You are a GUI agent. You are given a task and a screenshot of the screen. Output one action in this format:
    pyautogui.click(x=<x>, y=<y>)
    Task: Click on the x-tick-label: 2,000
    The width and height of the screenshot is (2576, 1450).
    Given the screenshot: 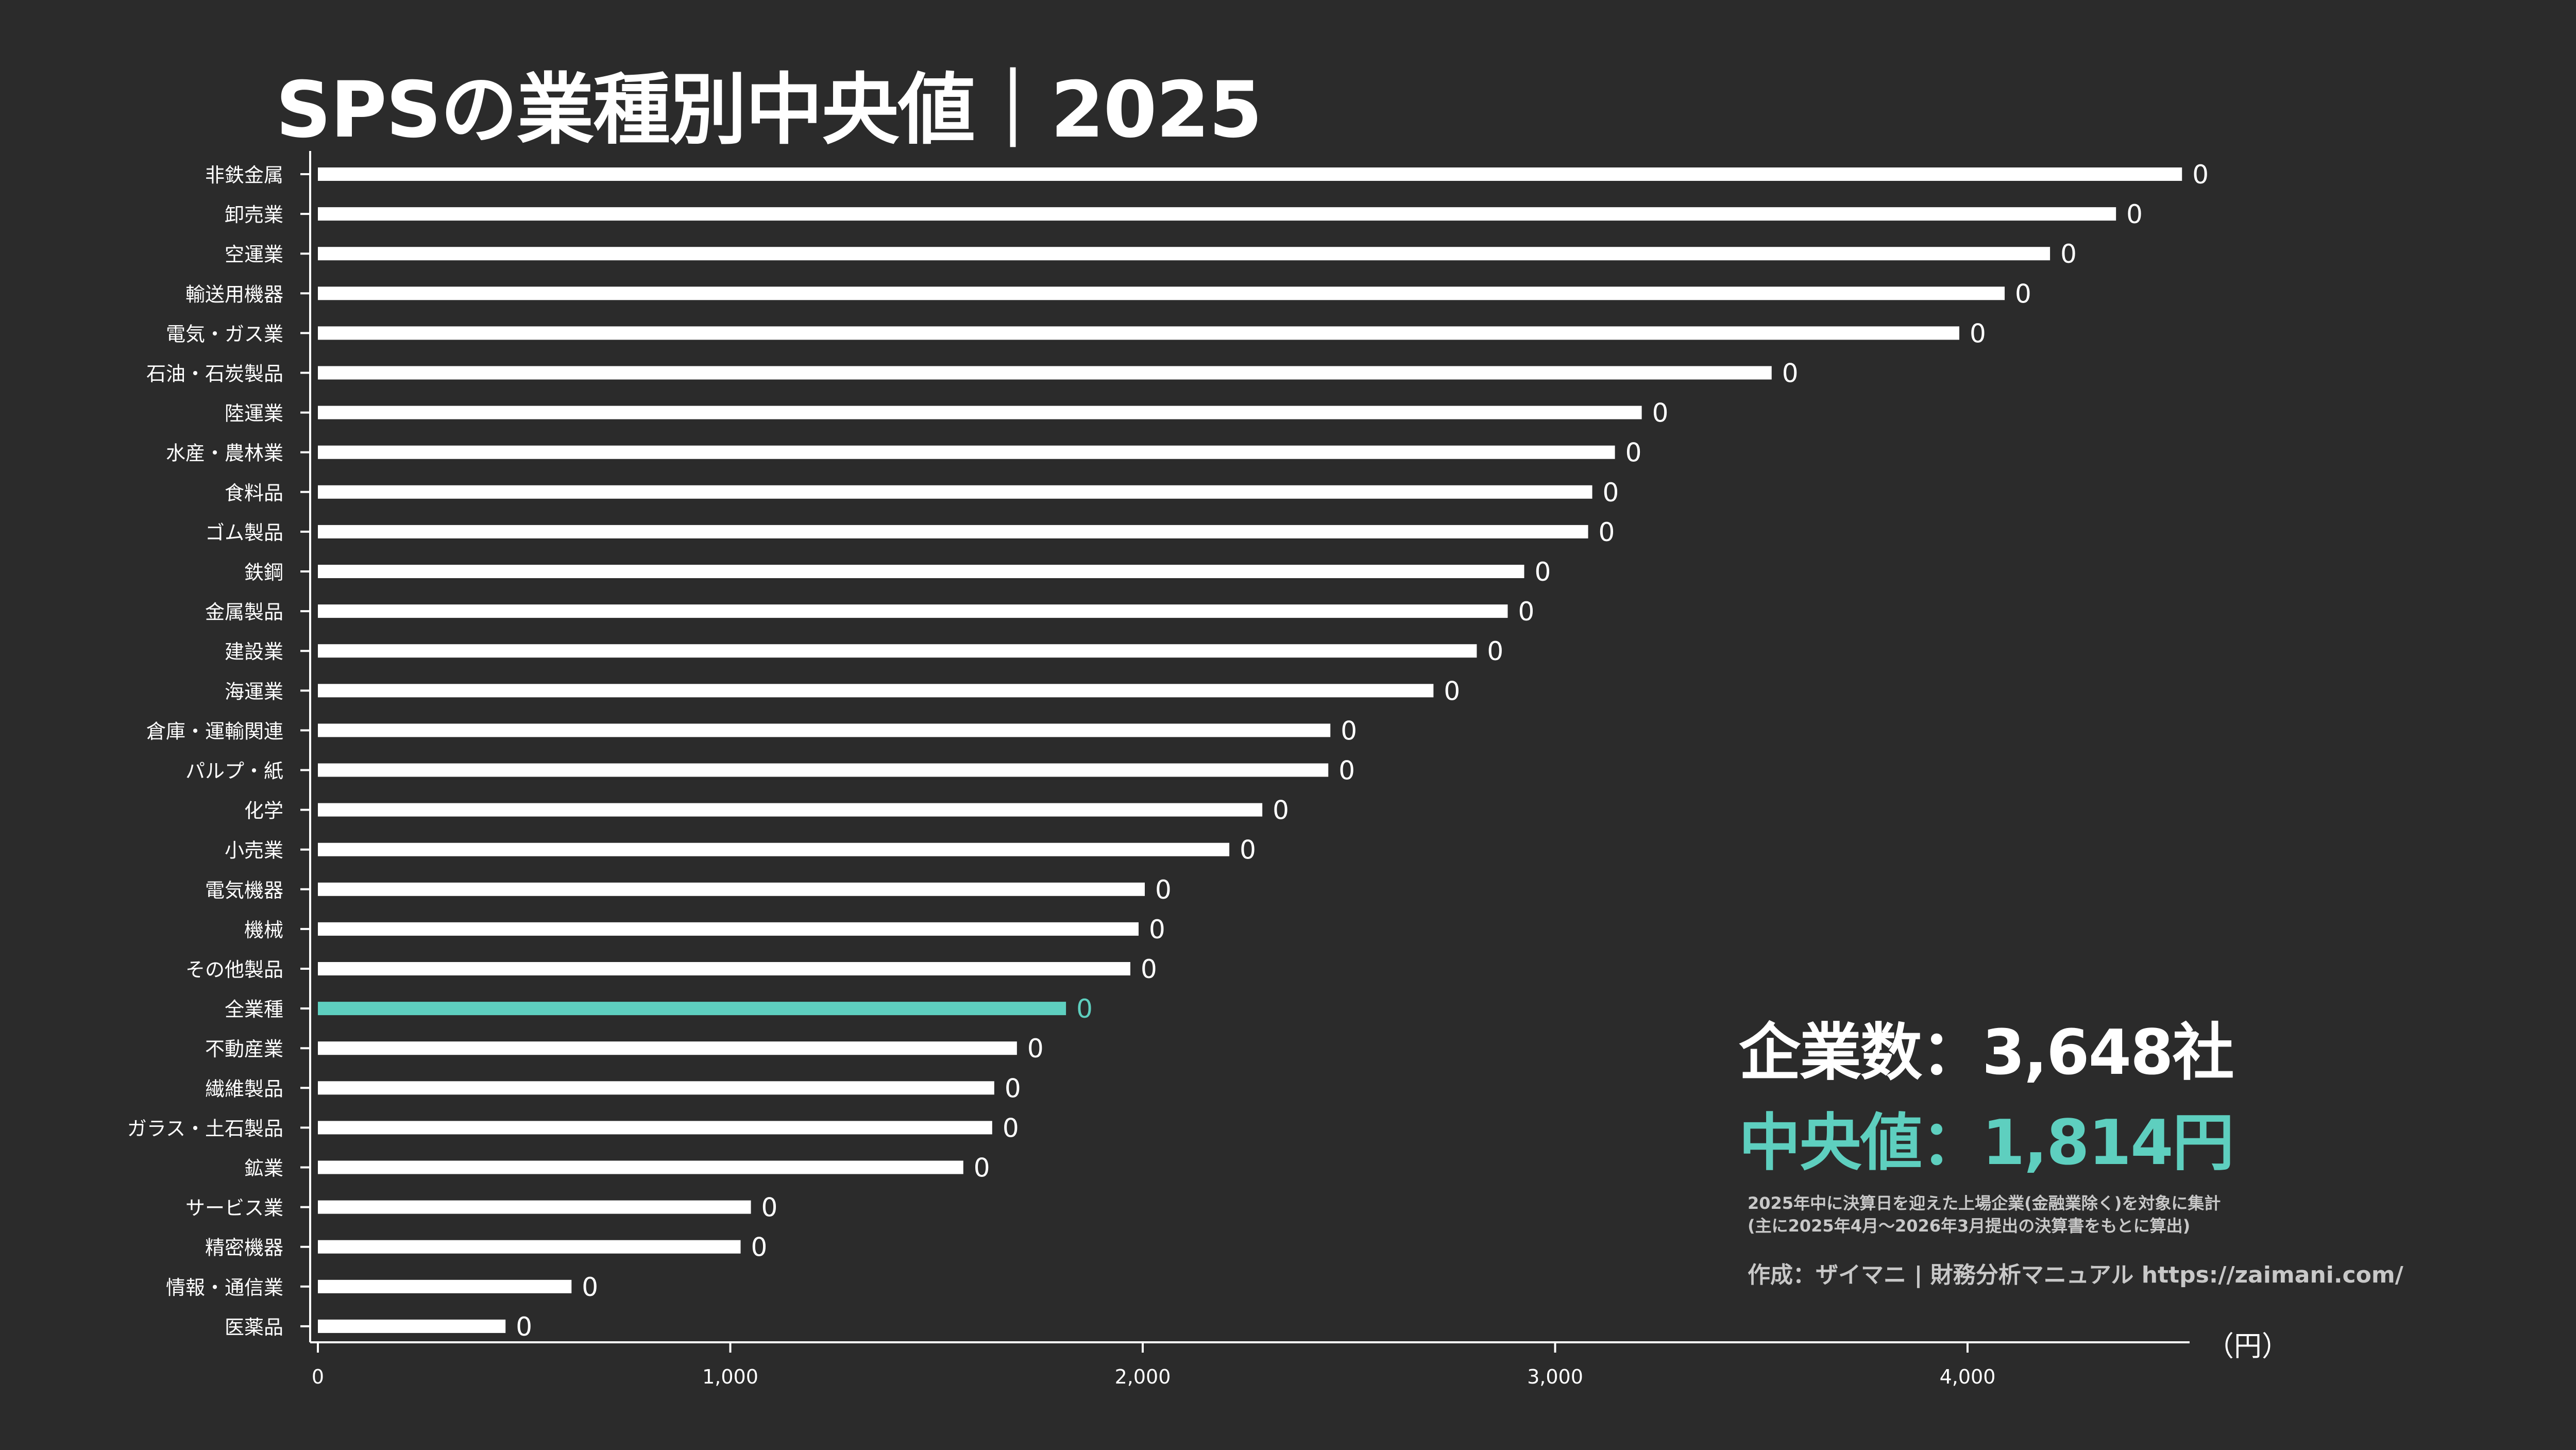 What is the action you would take?
    pyautogui.click(x=1143, y=1376)
    